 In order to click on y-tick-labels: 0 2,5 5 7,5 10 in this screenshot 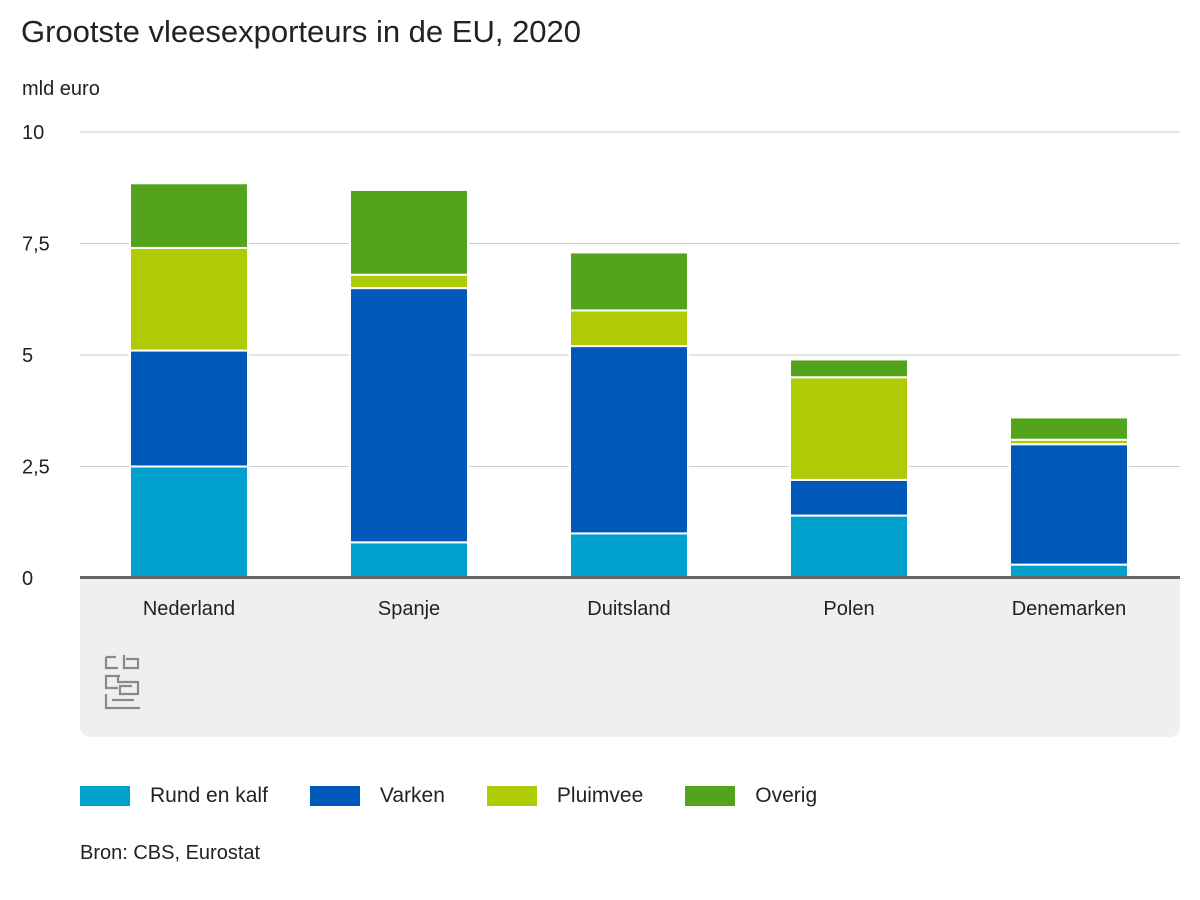, I will do `click(36, 356)`.